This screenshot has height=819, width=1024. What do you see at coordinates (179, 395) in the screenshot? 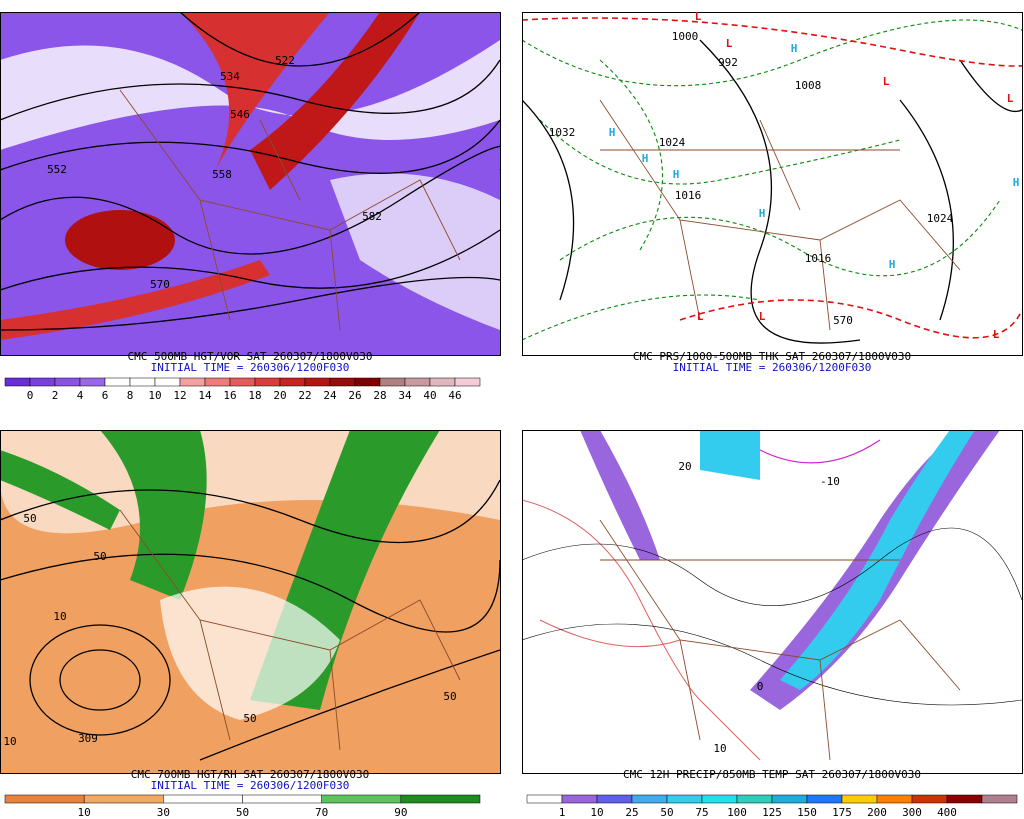
I see `colorbar-label: 12` at bounding box center [179, 395].